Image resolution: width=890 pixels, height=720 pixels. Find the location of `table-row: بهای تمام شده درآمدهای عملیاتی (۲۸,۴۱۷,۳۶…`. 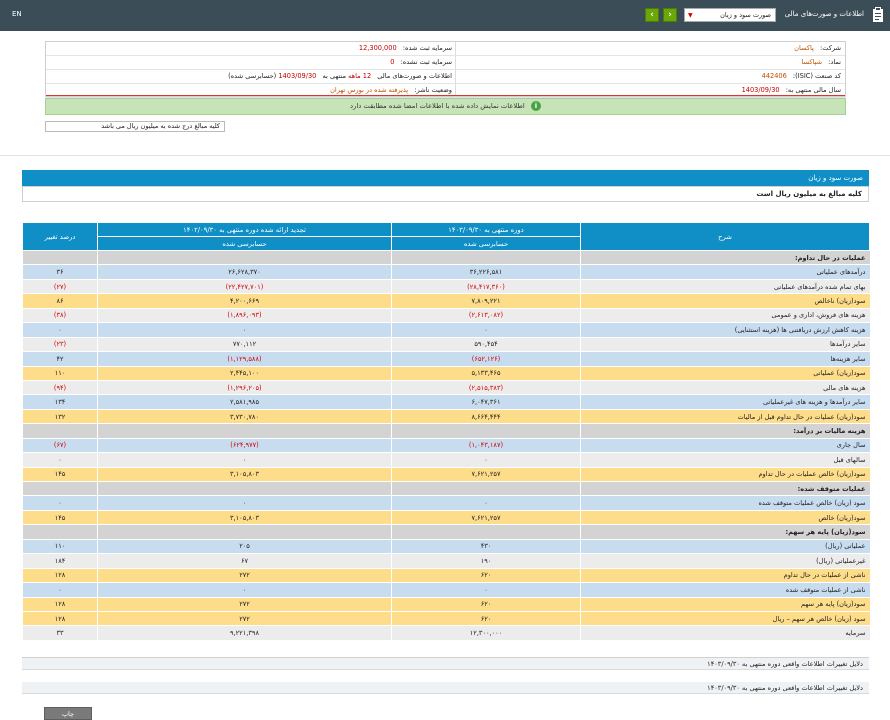

table-row: بهای تمام شده درآمدهای عملیاتی (۲۸,۴۱۷,۳۶… is located at coordinates (446, 287).